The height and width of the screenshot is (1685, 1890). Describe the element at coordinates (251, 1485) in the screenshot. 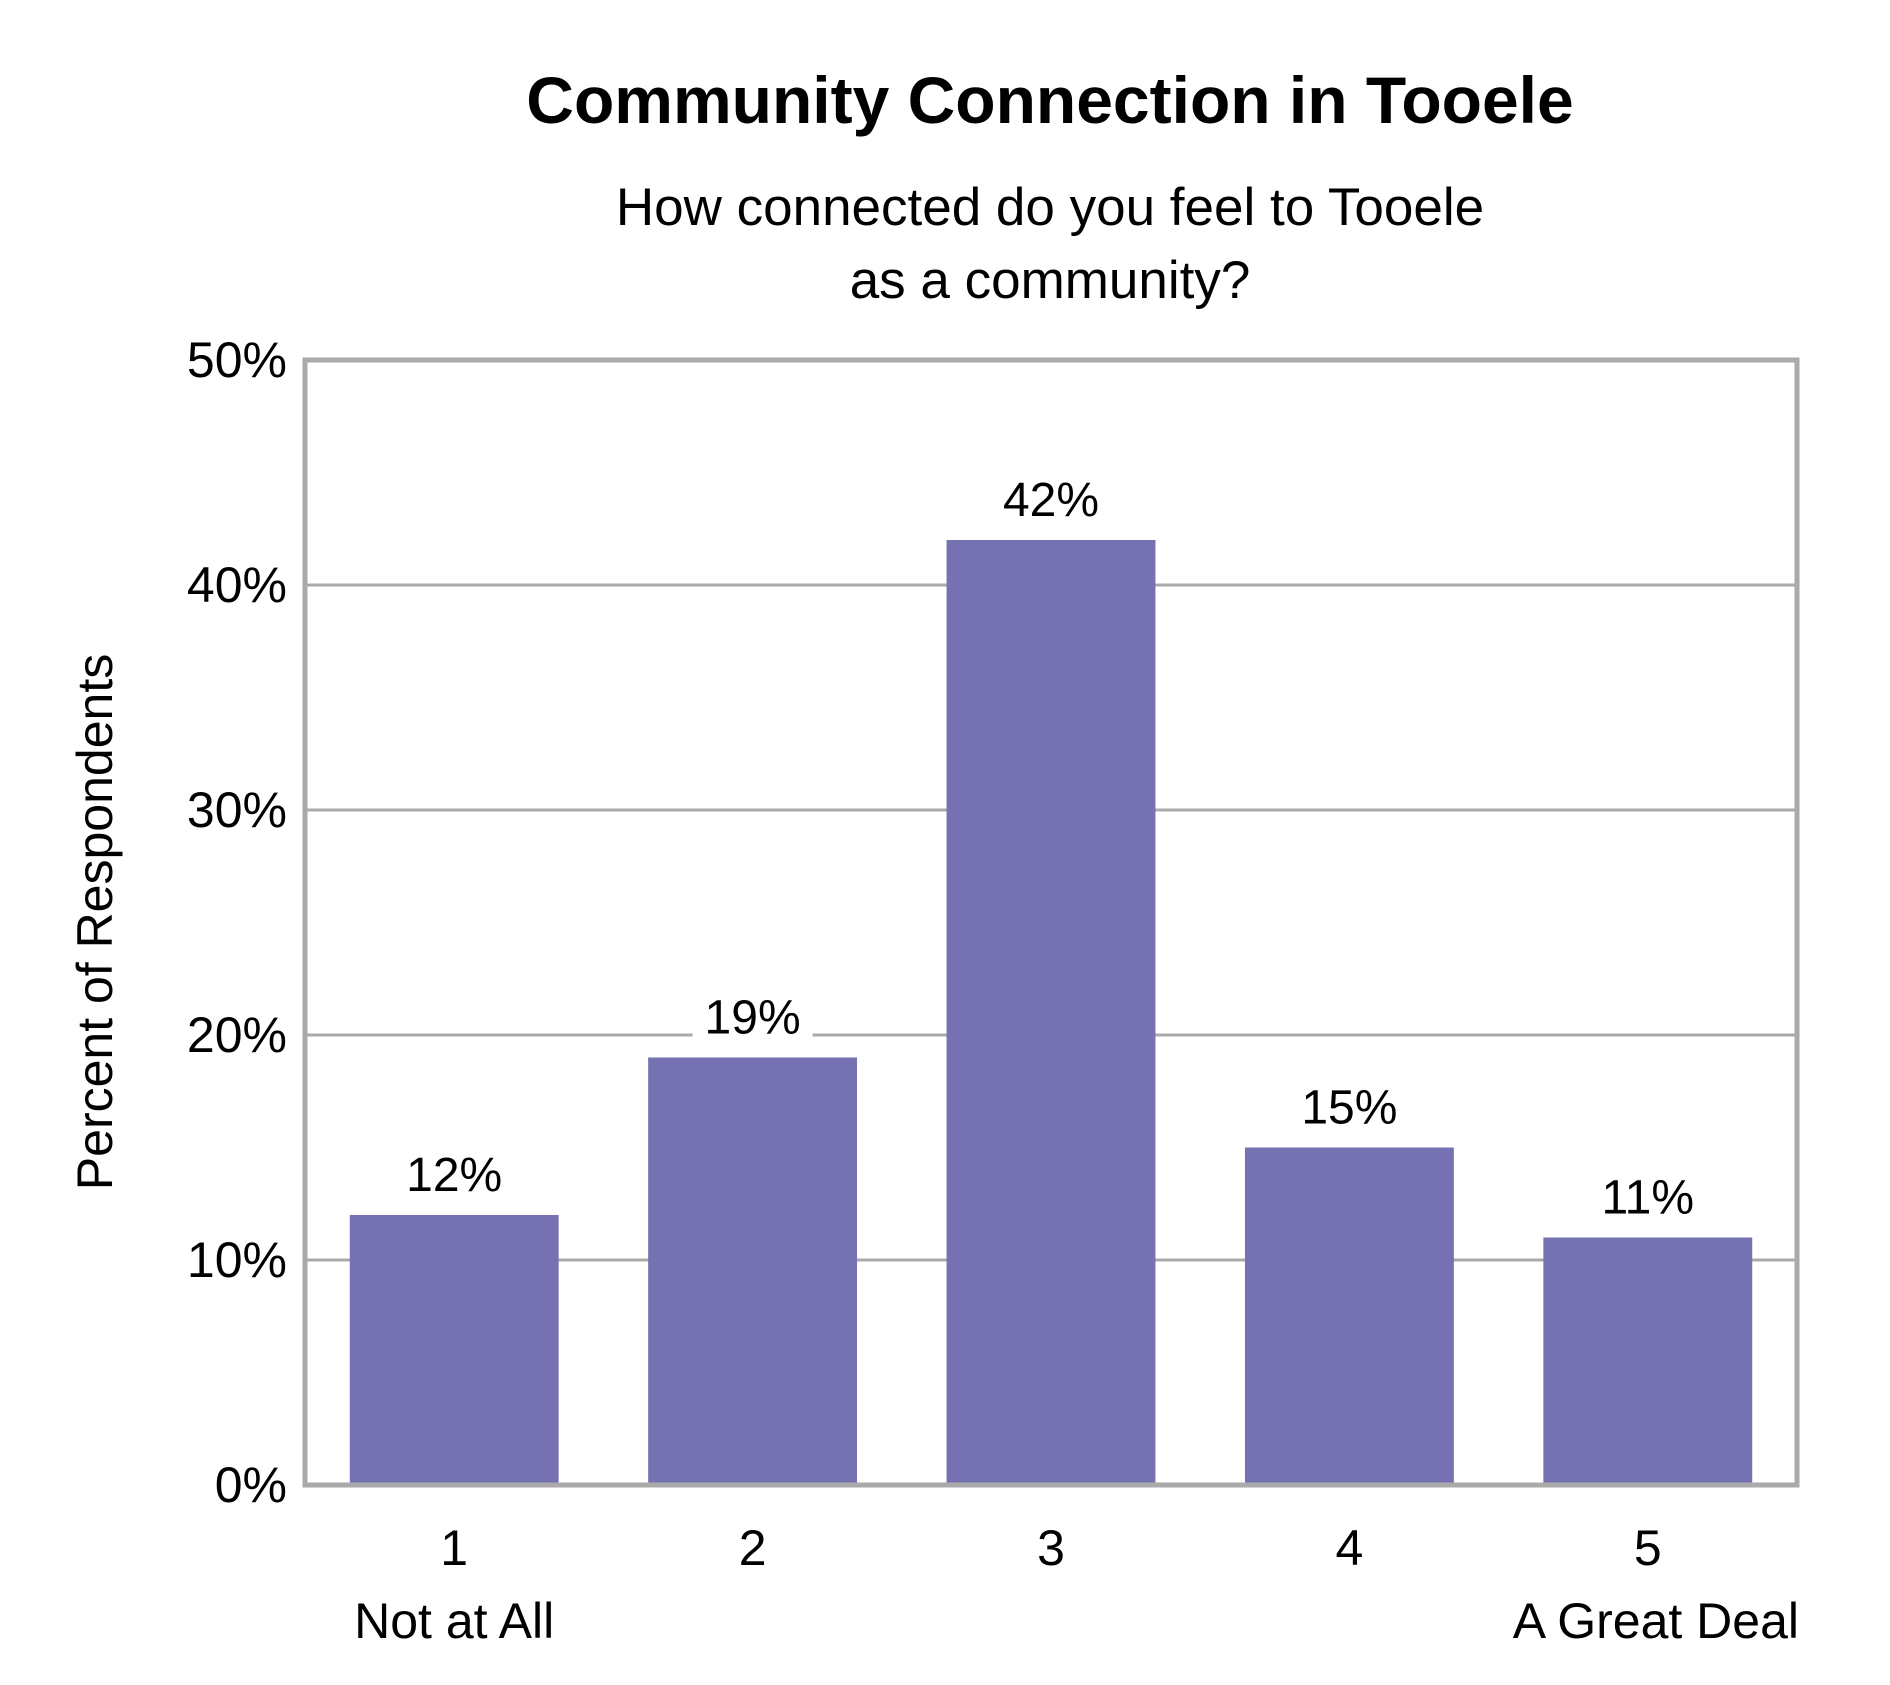

I see `y-tick-label: 0%` at that location.